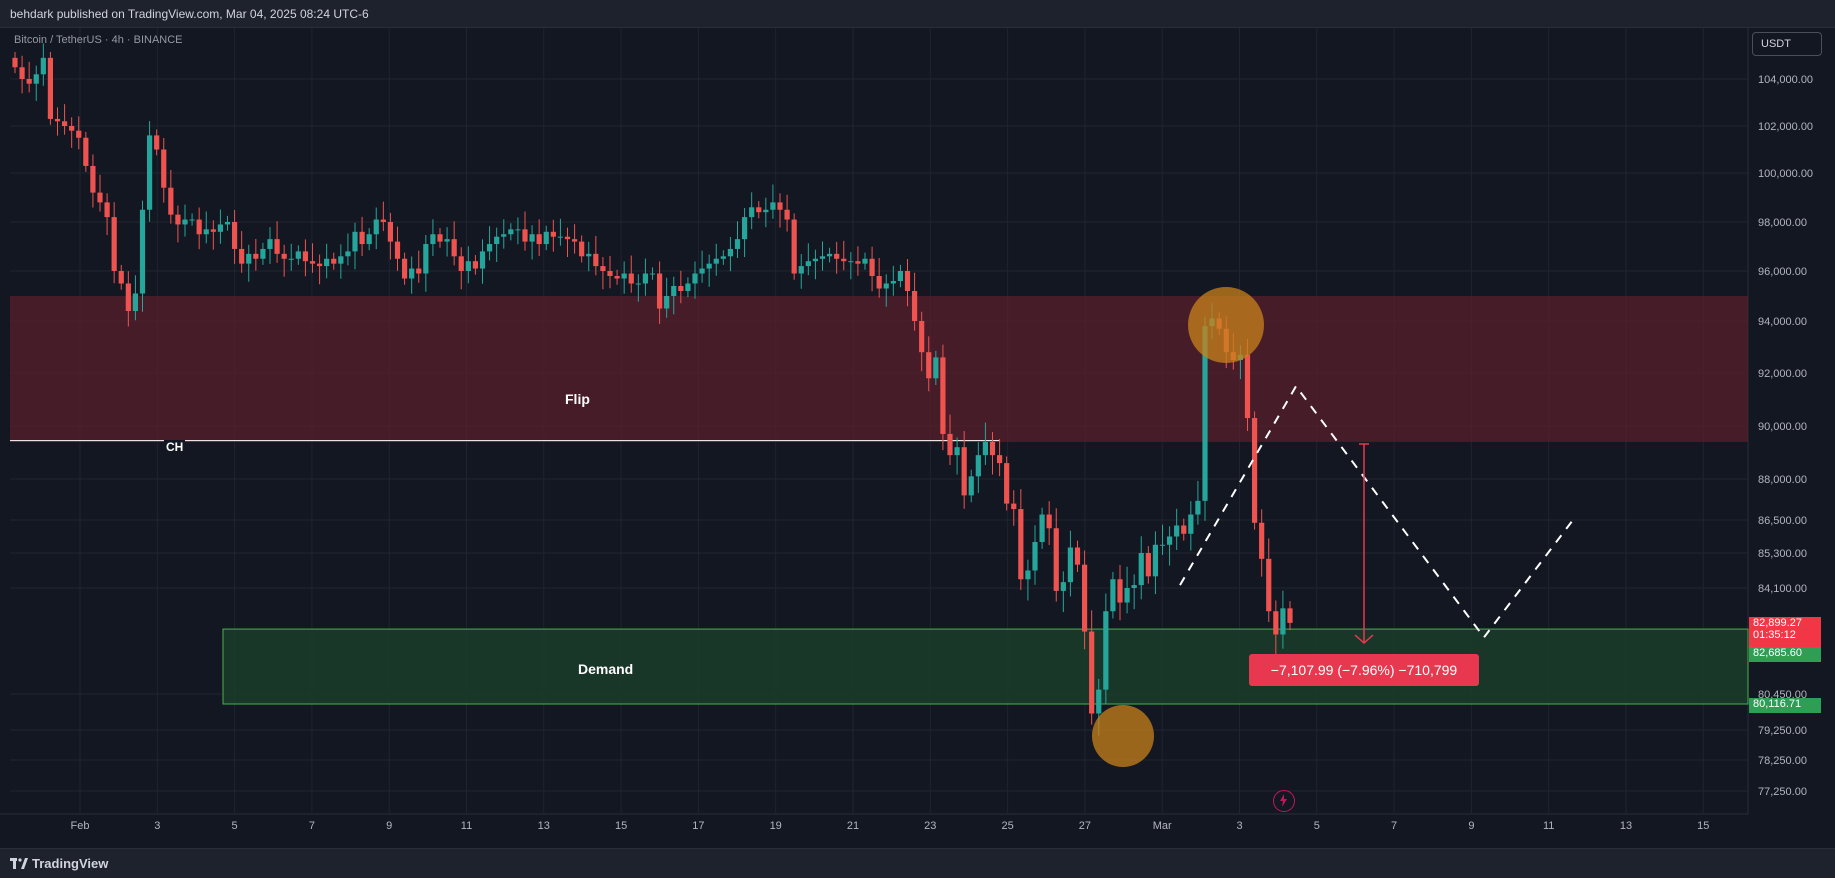 The width and height of the screenshot is (1835, 878). I want to click on price-tick-label: 94,000.00, so click(1782, 322).